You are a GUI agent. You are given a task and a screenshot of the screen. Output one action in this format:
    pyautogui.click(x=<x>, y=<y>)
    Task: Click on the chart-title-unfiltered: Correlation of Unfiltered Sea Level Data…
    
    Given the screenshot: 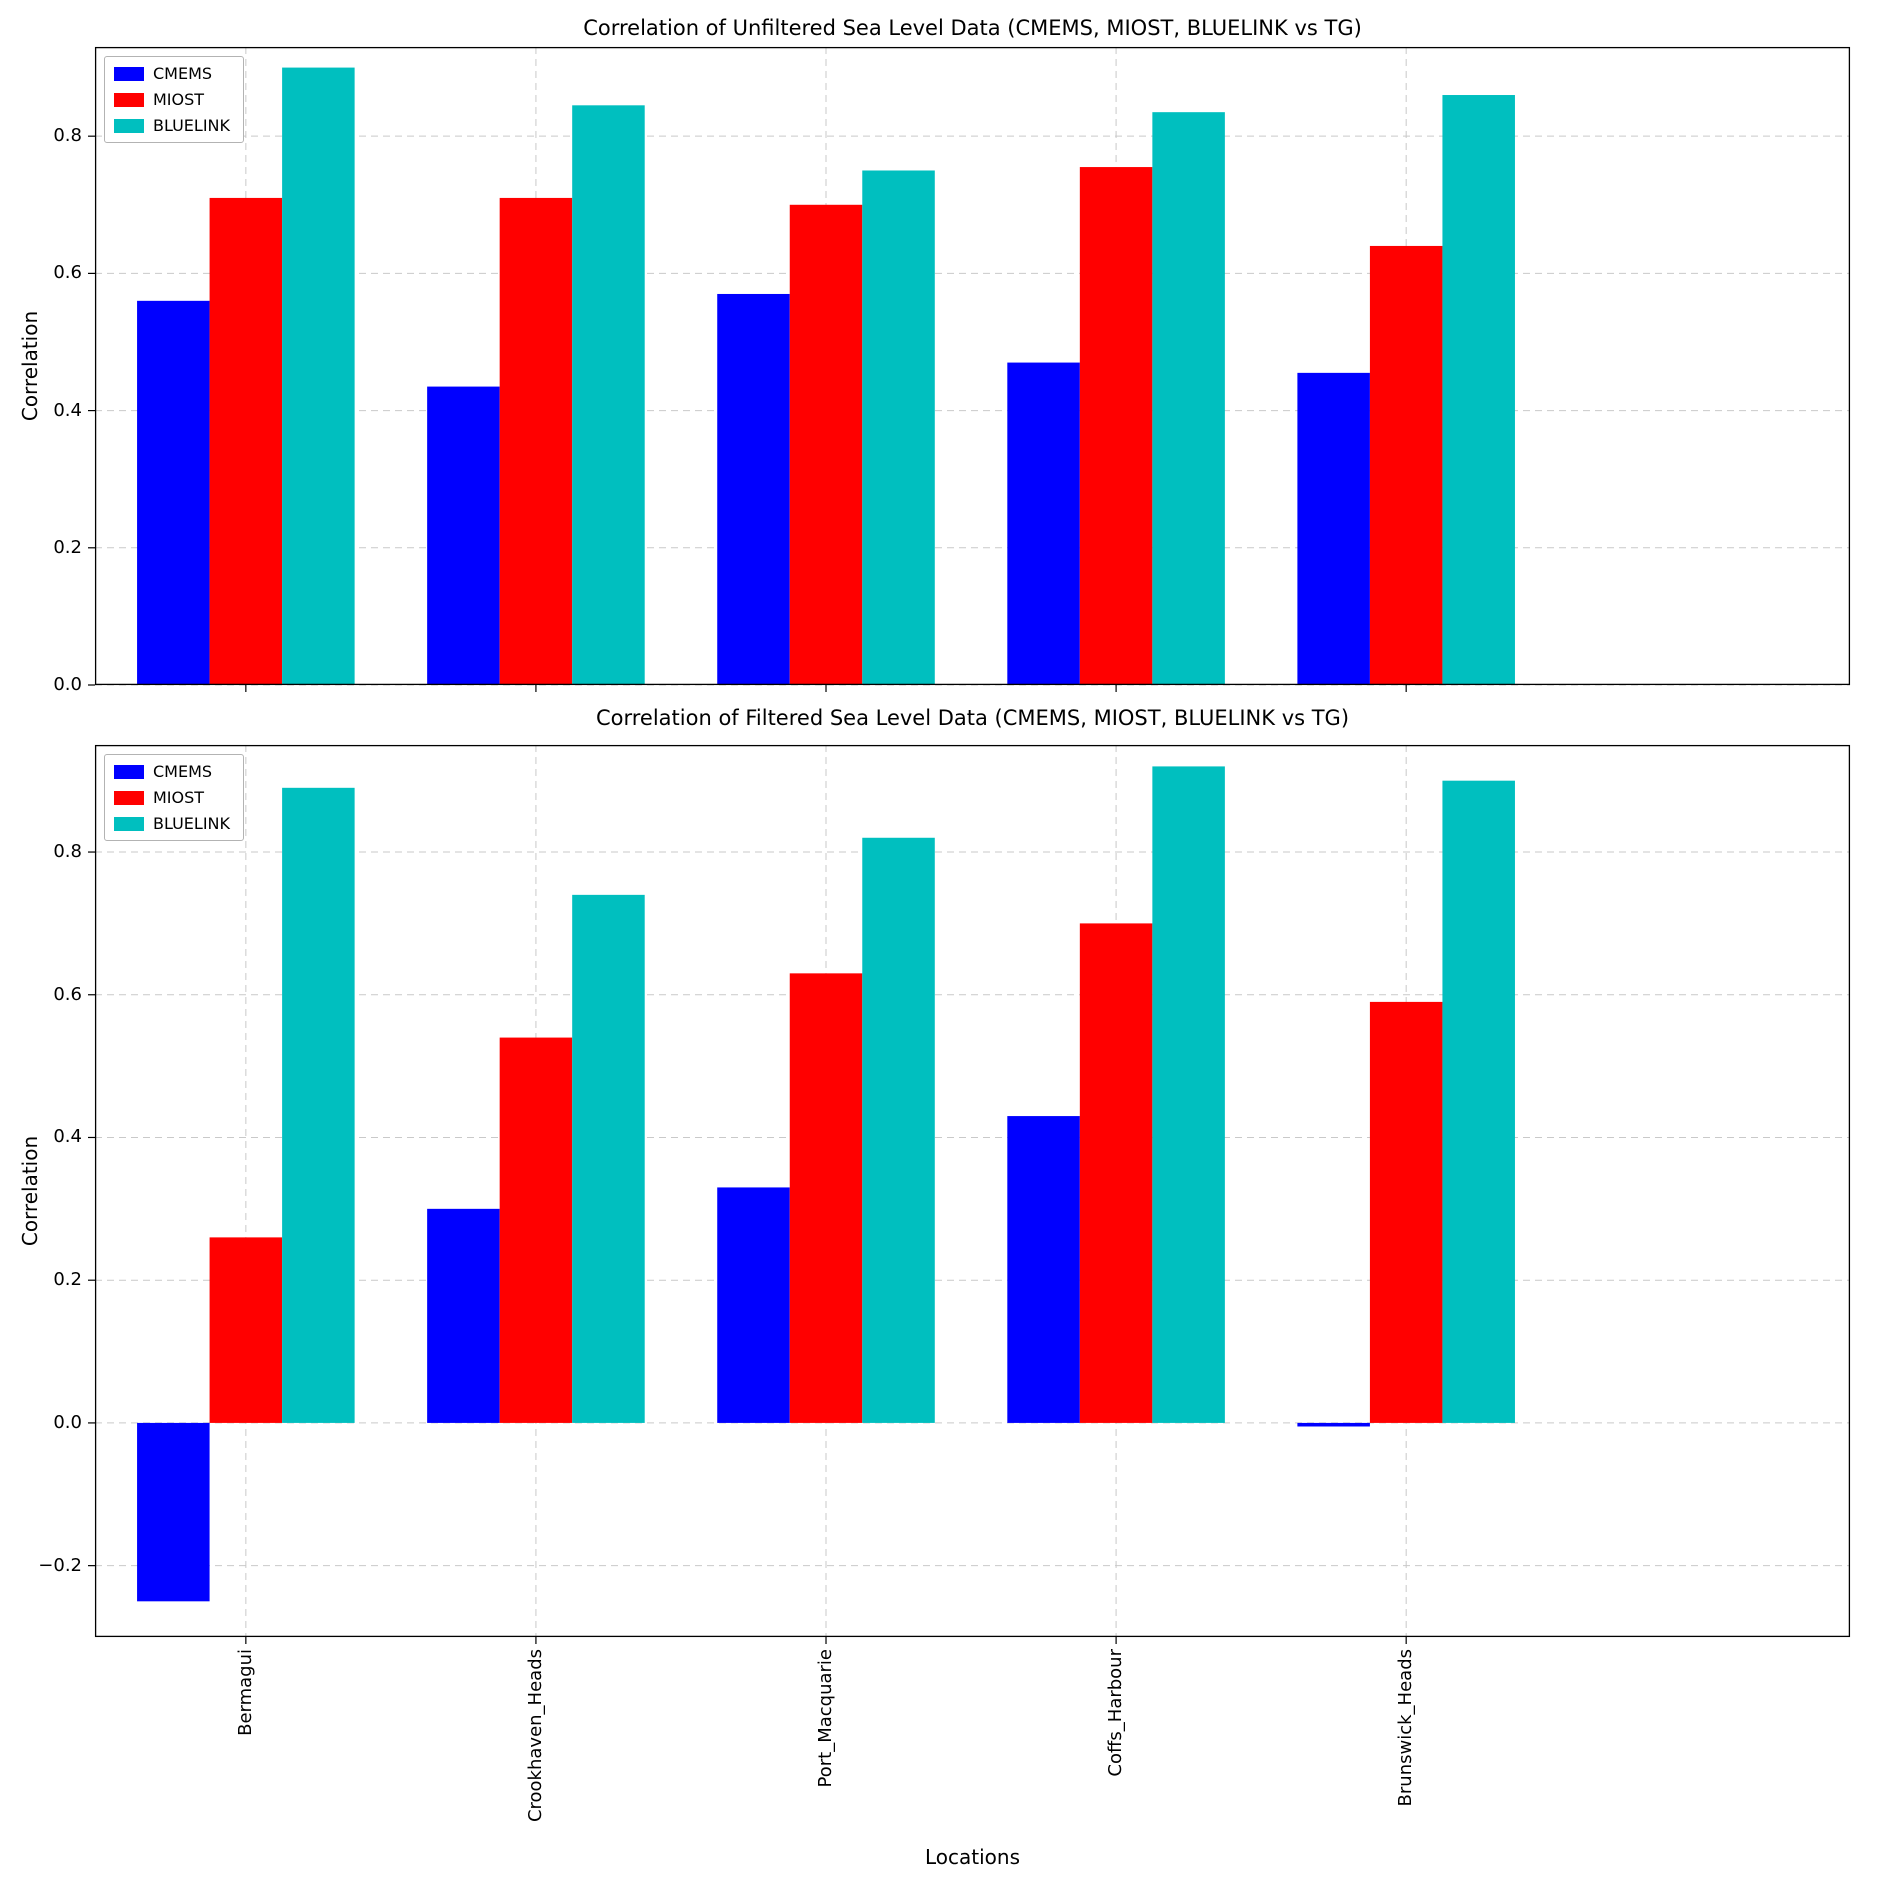 What is the action you would take?
    pyautogui.click(x=972, y=28)
    